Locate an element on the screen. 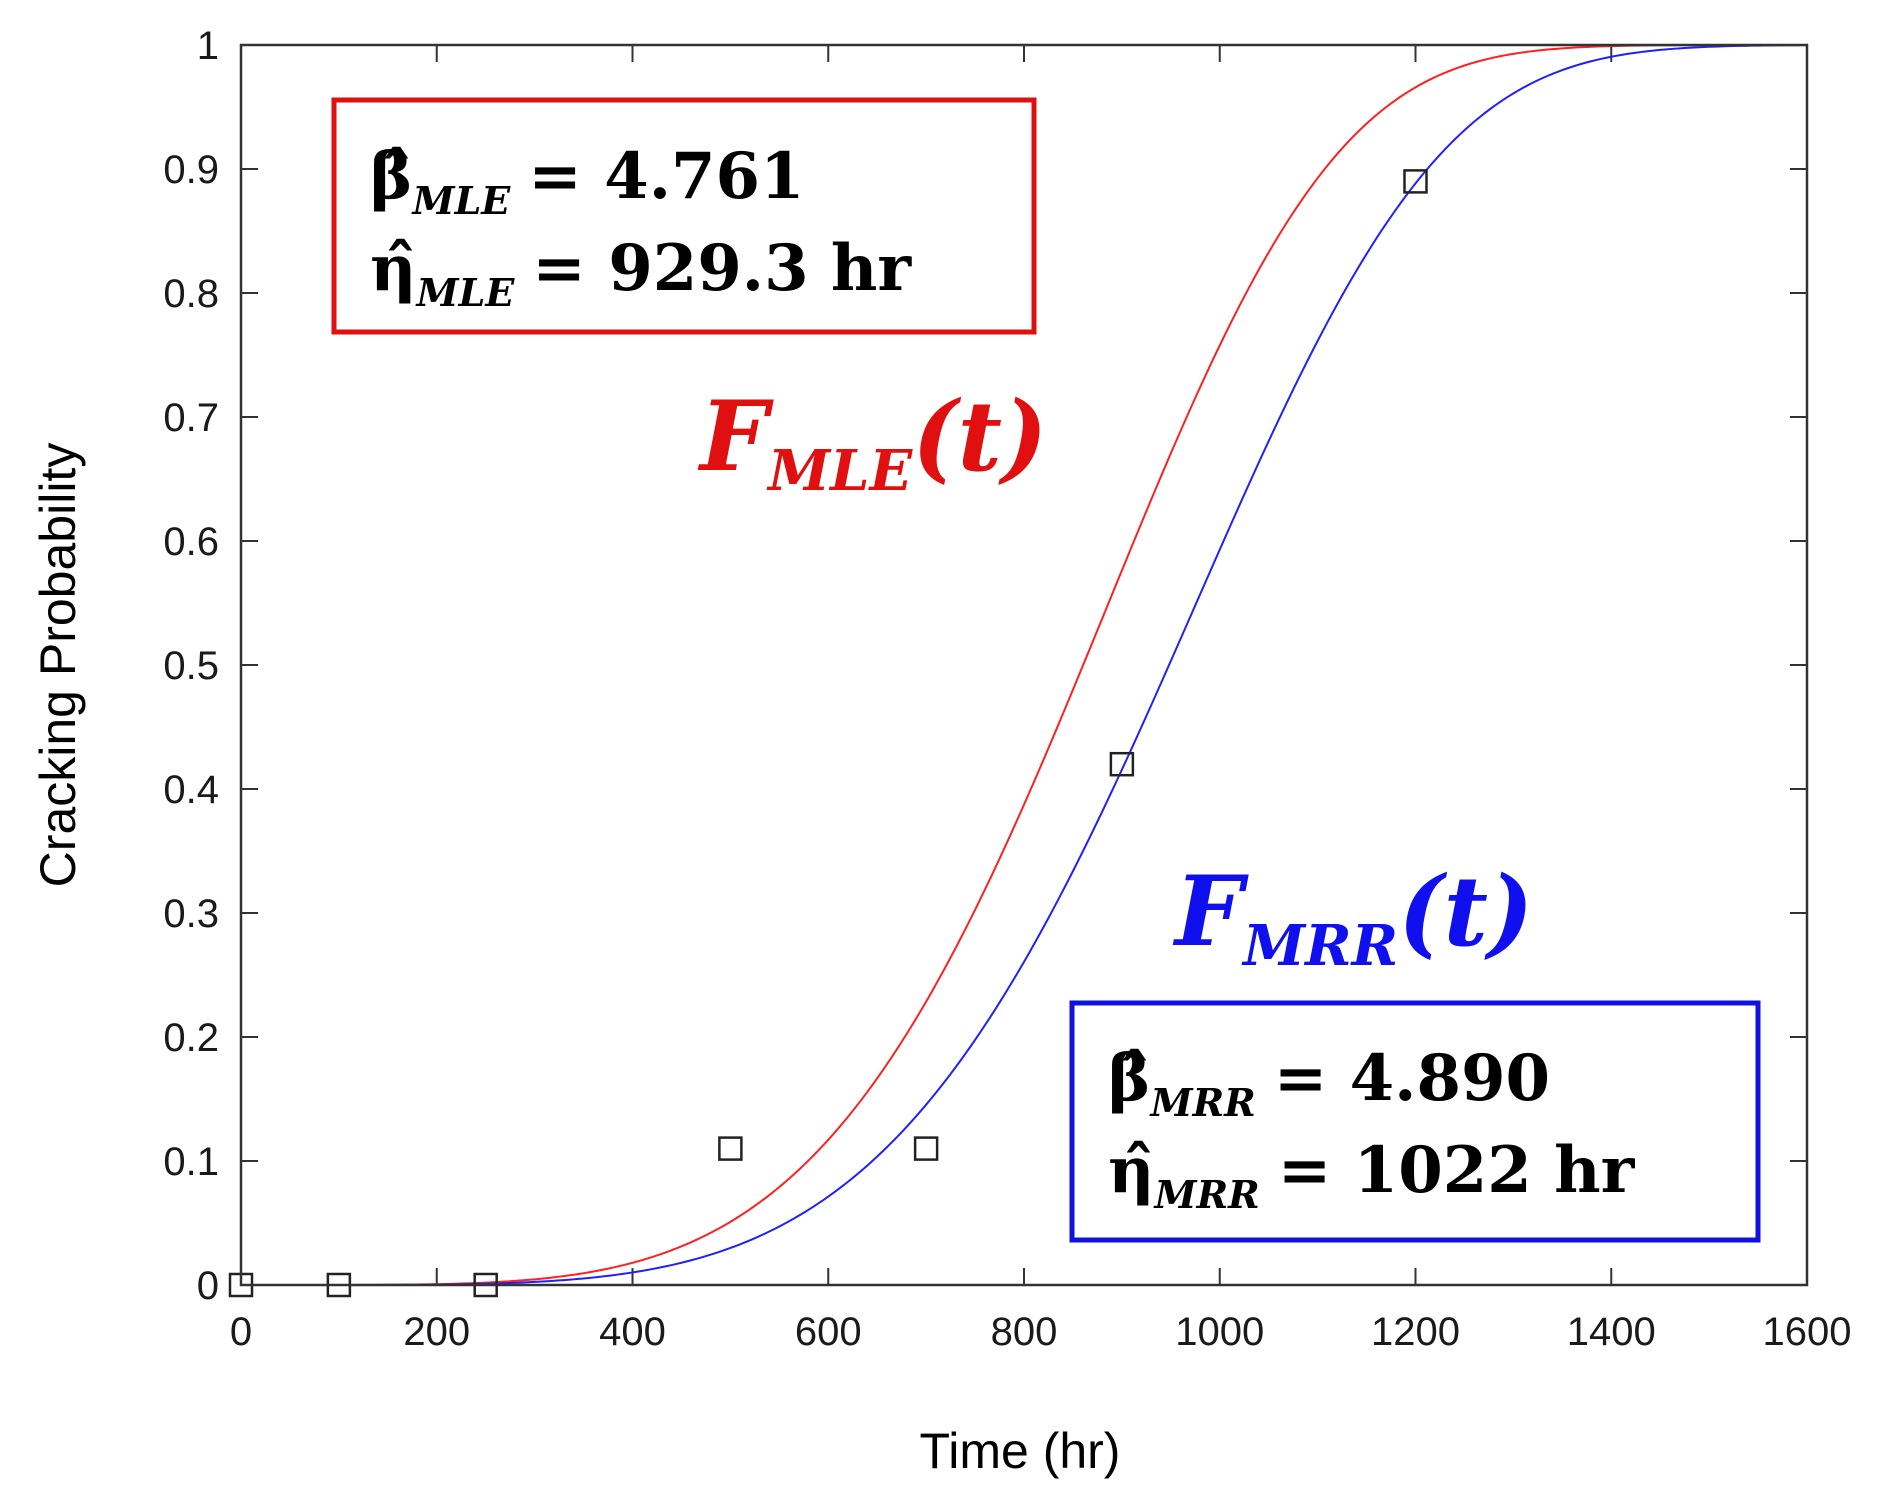  mle-beta-subscript: MLE is located at coordinates (461, 200).